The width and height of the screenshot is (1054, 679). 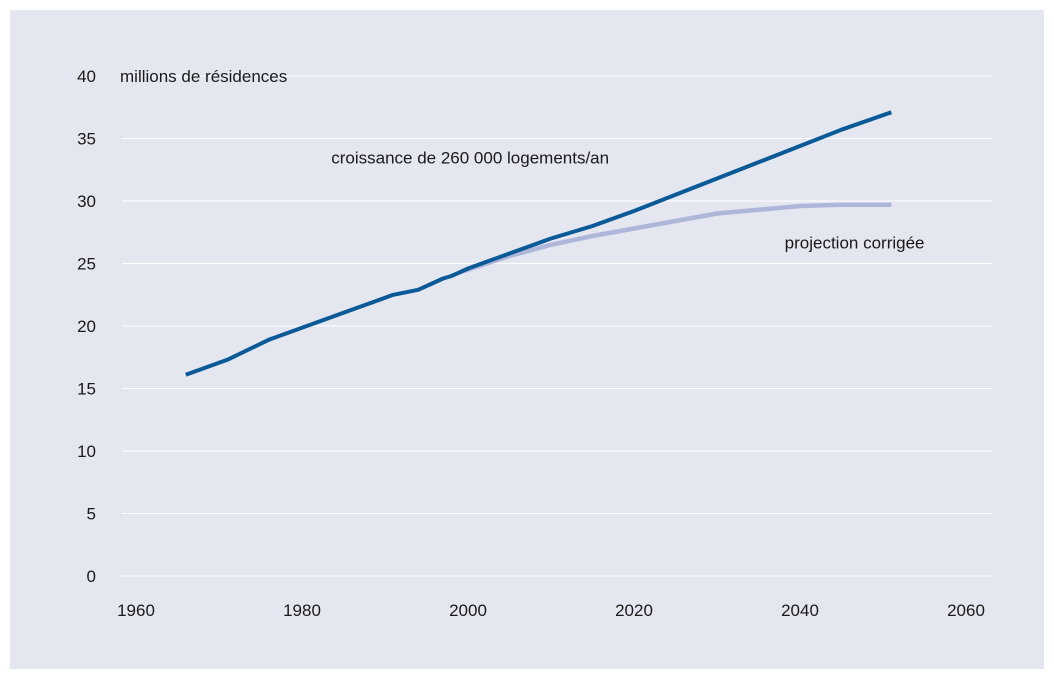 I want to click on y-axis-label: millions de résidences, so click(x=203, y=76).